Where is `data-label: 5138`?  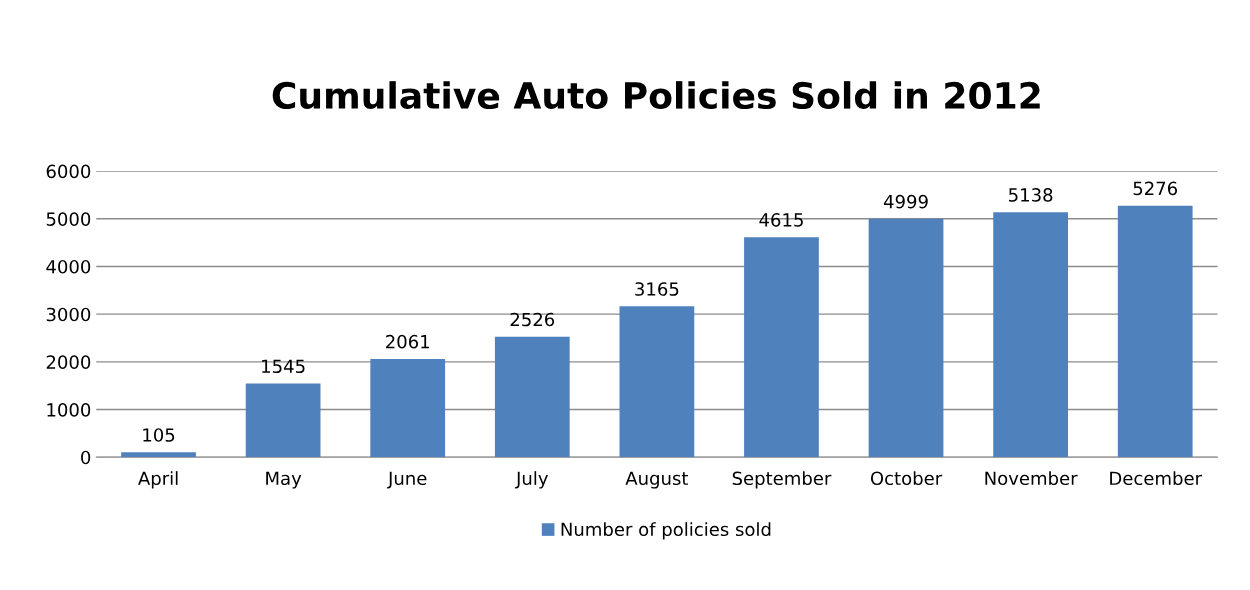
data-label: 5138 is located at coordinates (1031, 195).